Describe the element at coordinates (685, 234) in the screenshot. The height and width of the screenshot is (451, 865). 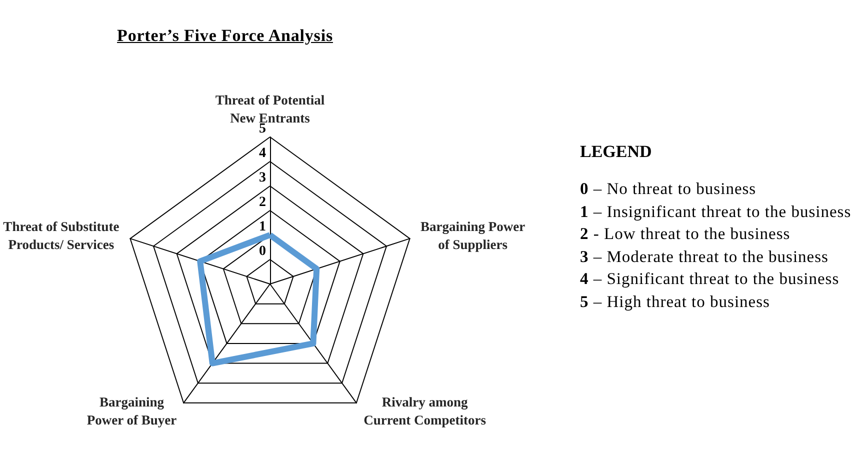
I see `text: 2 - Low threat to the business` at that location.